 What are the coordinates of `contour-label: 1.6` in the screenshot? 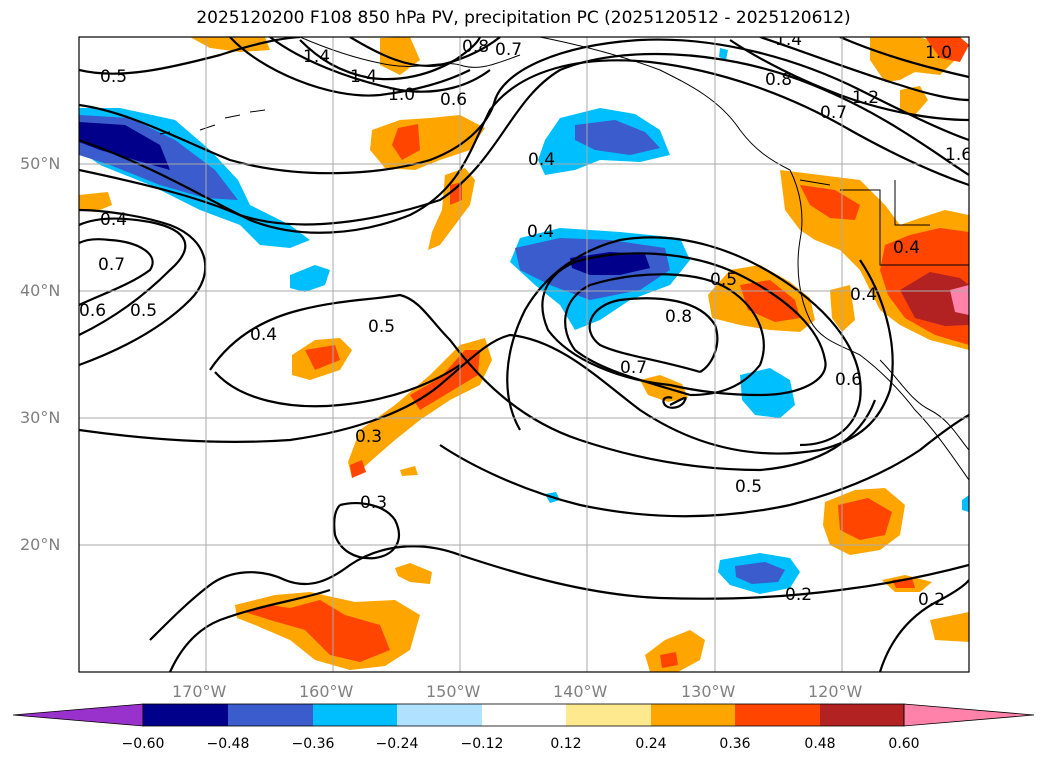 It's located at (958, 155).